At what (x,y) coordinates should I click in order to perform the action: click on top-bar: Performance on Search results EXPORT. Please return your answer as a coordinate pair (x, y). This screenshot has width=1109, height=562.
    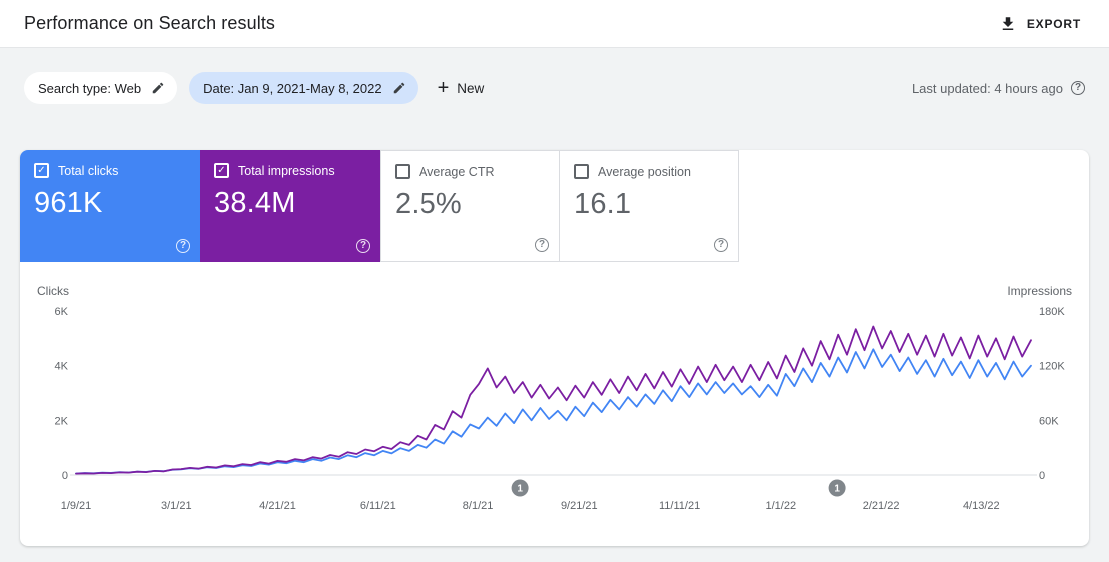
    Looking at the image, I should click on (554, 24).